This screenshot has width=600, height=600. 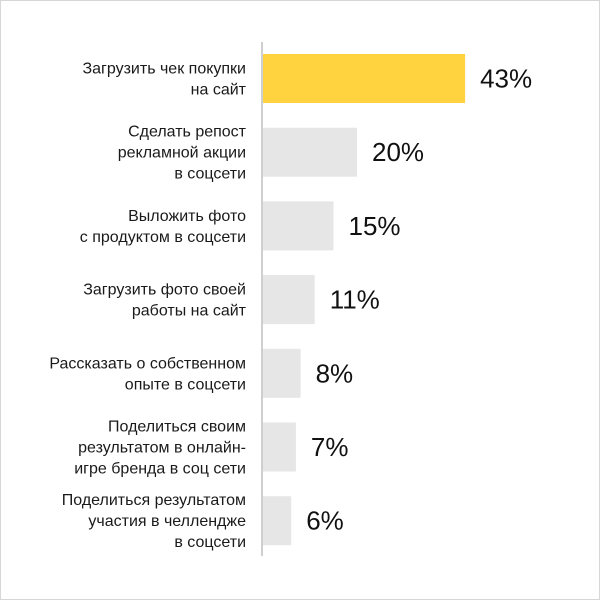 I want to click on value-label-5: 8%, so click(x=335, y=373).